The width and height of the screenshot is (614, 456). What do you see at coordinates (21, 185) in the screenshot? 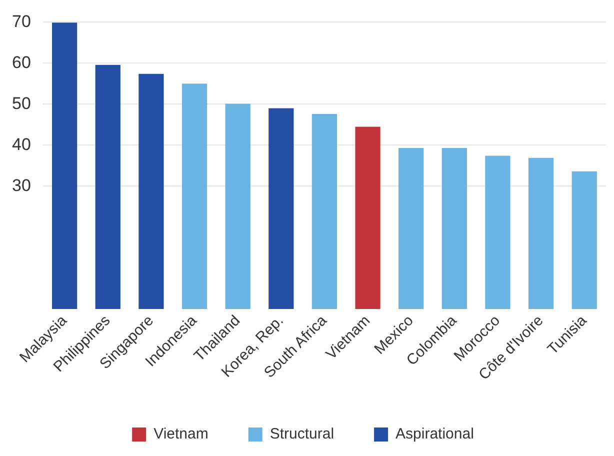
I see `y-tick-label: 30` at bounding box center [21, 185].